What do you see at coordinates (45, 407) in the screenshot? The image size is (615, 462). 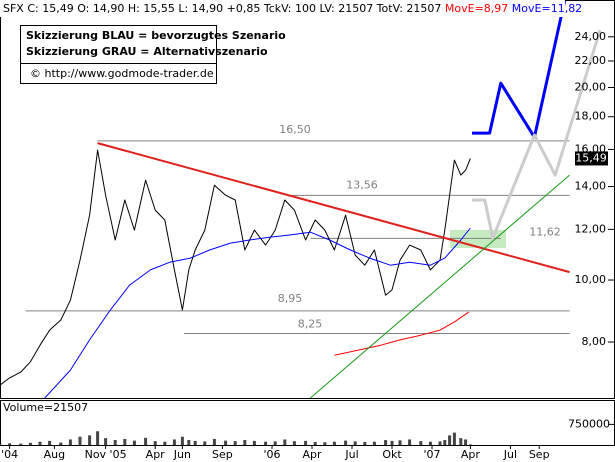 I see `volume-label: Volume=21507` at bounding box center [45, 407].